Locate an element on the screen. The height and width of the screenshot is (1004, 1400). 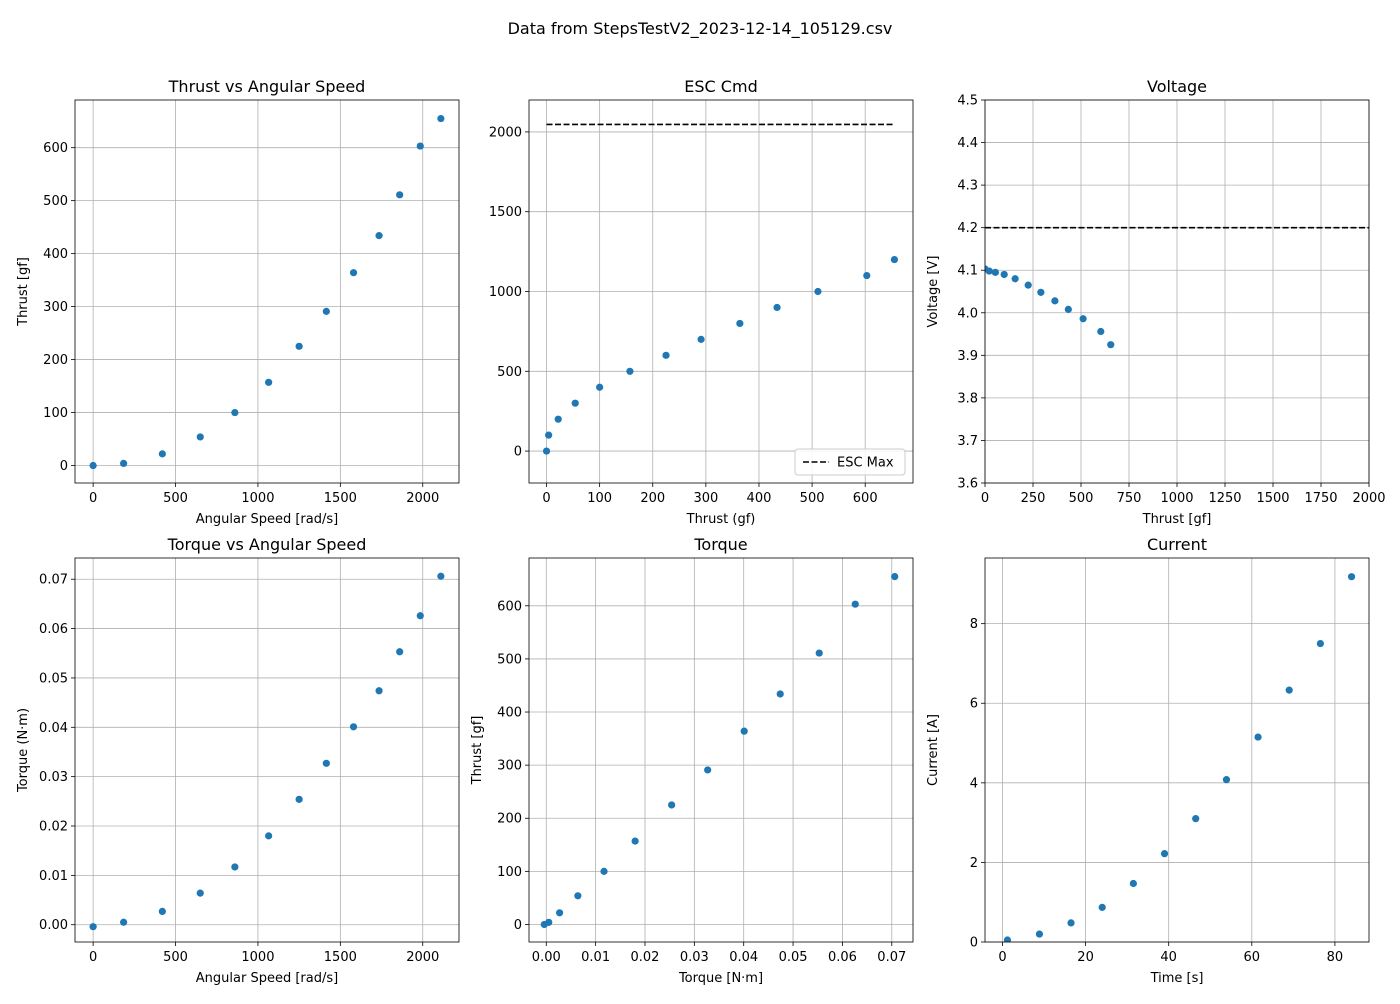
thrust-vs-speed-ytick-label: 200 is located at coordinates (55, 360).